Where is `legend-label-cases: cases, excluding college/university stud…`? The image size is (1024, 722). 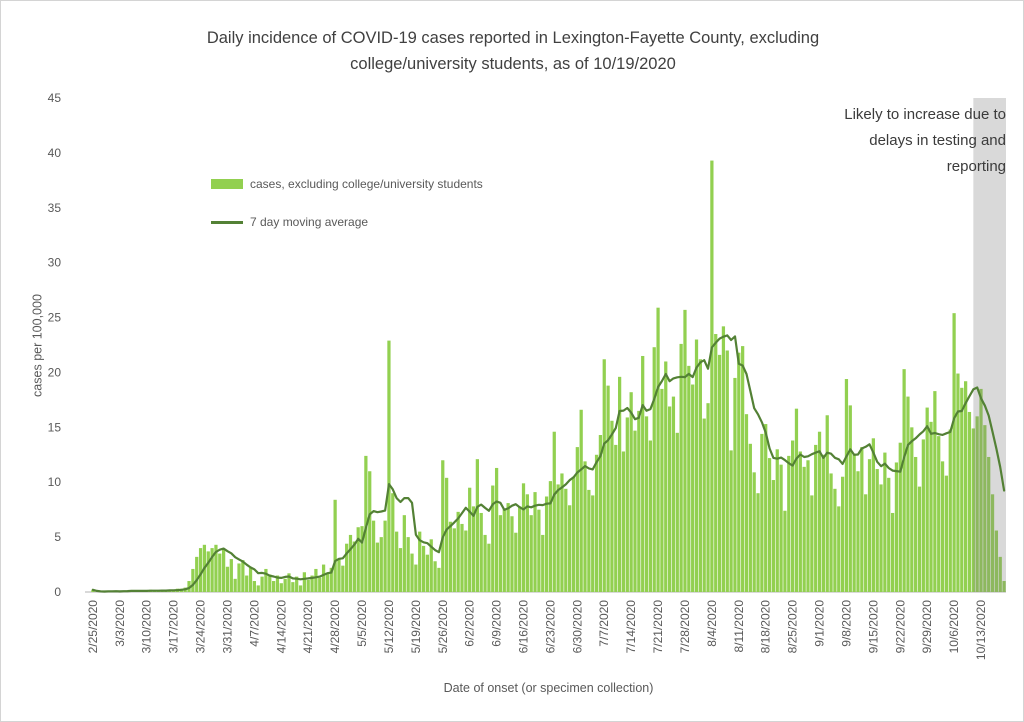 legend-label-cases: cases, excluding college/university stud… is located at coordinates (366, 184).